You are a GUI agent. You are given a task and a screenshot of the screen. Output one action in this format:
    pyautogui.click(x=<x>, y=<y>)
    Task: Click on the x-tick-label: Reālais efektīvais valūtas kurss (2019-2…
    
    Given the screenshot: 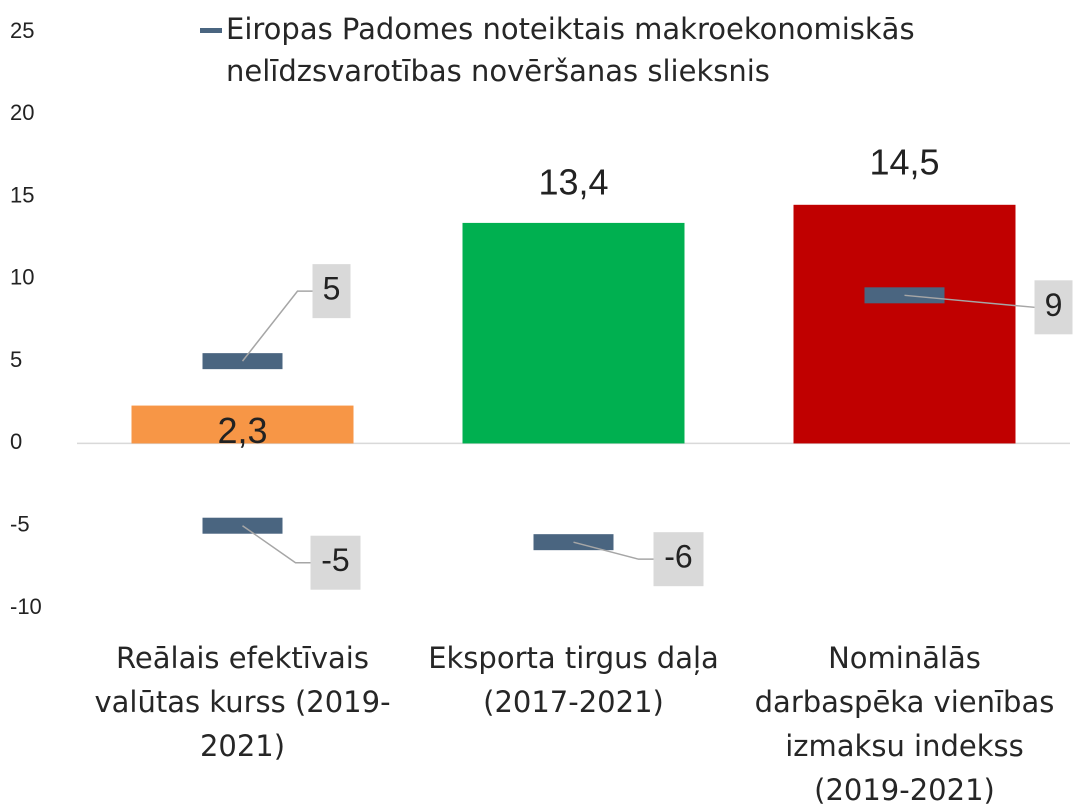 What is the action you would take?
    pyautogui.click(x=242, y=702)
    